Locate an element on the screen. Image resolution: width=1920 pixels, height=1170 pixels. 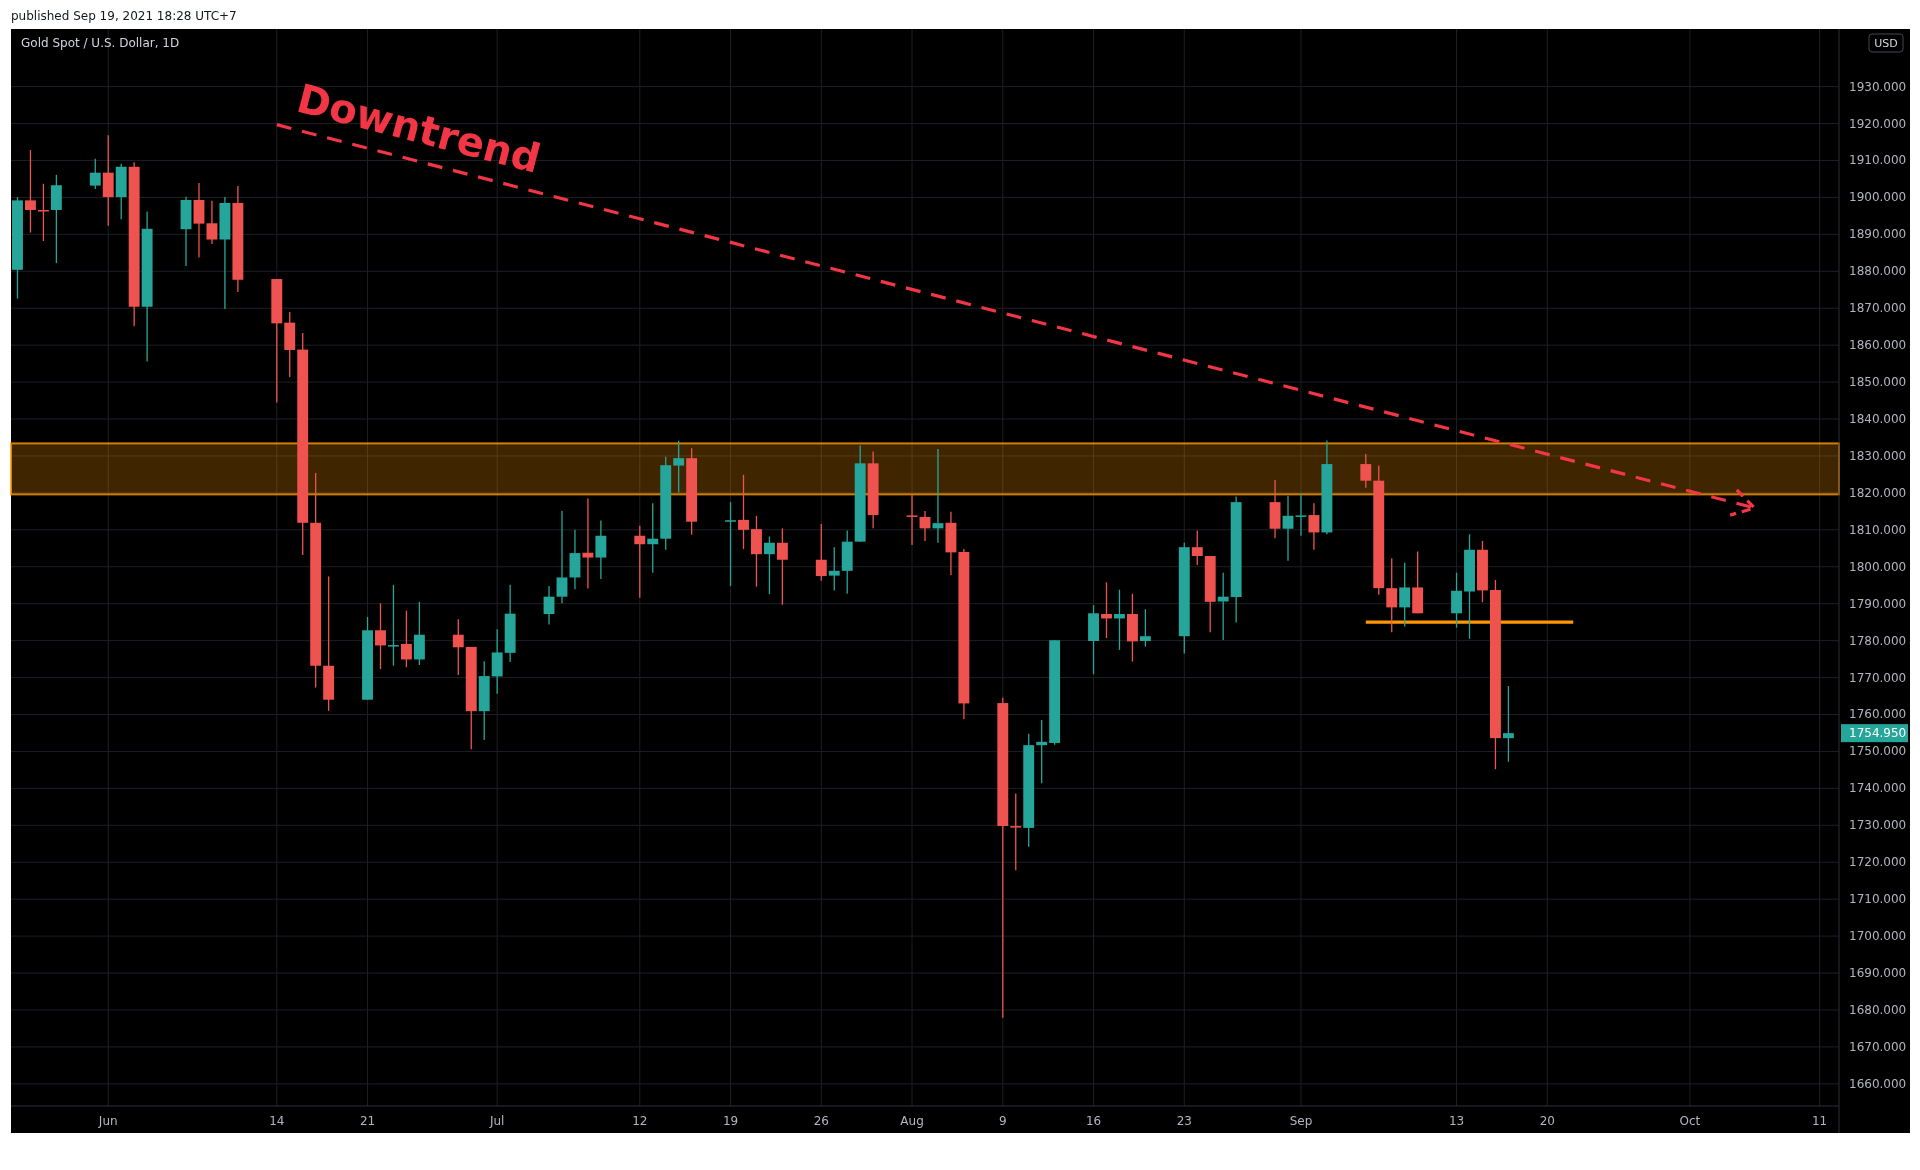
x-tick-label: 20 is located at coordinates (1547, 1121).